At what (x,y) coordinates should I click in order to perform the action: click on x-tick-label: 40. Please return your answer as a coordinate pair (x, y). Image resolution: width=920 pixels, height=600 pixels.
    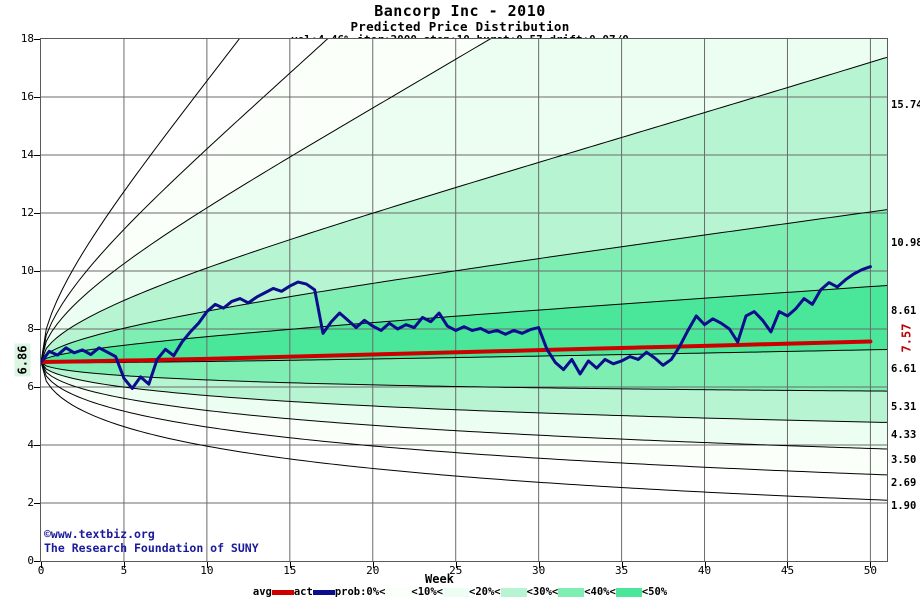
    Looking at the image, I should click on (704, 570).